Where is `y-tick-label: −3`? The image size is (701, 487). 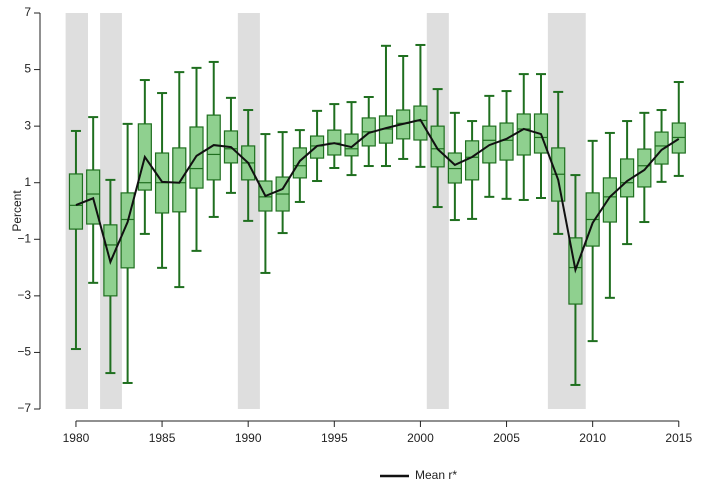 y-tick-label: −3 is located at coordinates (24, 295).